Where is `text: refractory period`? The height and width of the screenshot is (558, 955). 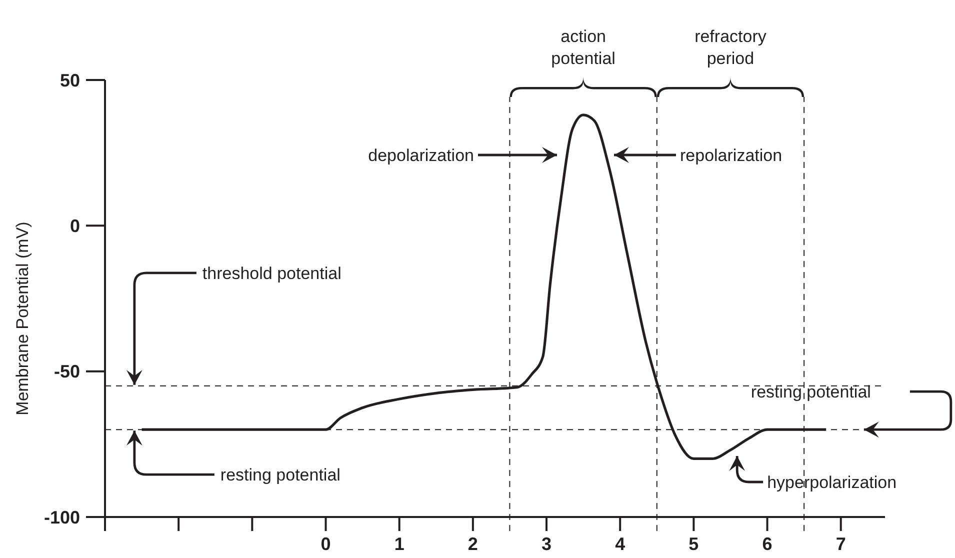 text: refractory period is located at coordinates (730, 47).